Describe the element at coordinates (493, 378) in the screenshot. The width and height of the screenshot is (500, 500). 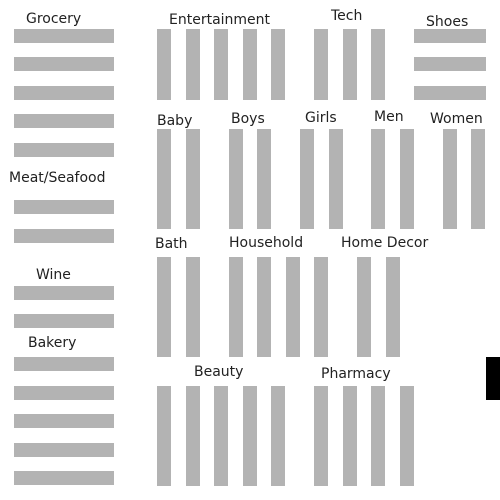
I see `entrance-door-marker` at that location.